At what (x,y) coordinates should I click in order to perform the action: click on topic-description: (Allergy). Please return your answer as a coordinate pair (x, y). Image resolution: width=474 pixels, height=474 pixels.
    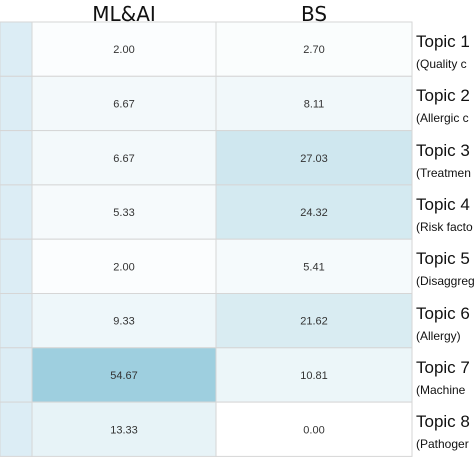
    Looking at the image, I should click on (438, 335).